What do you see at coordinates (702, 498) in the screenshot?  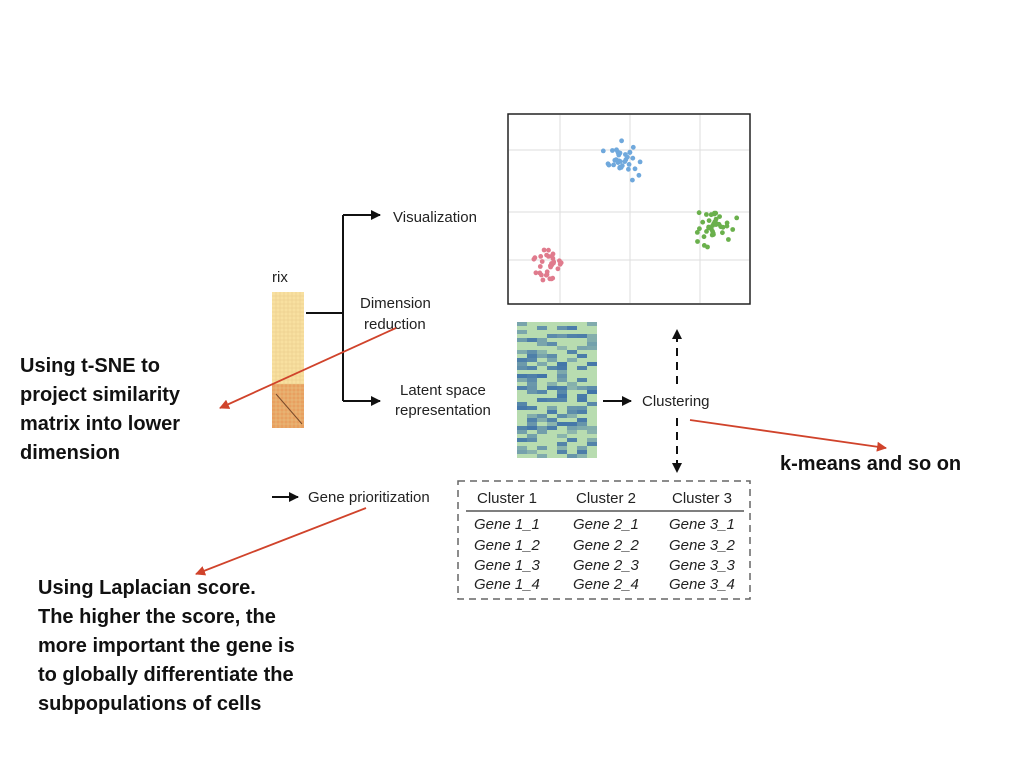 I see `gene-table-header: Cluster 3` at bounding box center [702, 498].